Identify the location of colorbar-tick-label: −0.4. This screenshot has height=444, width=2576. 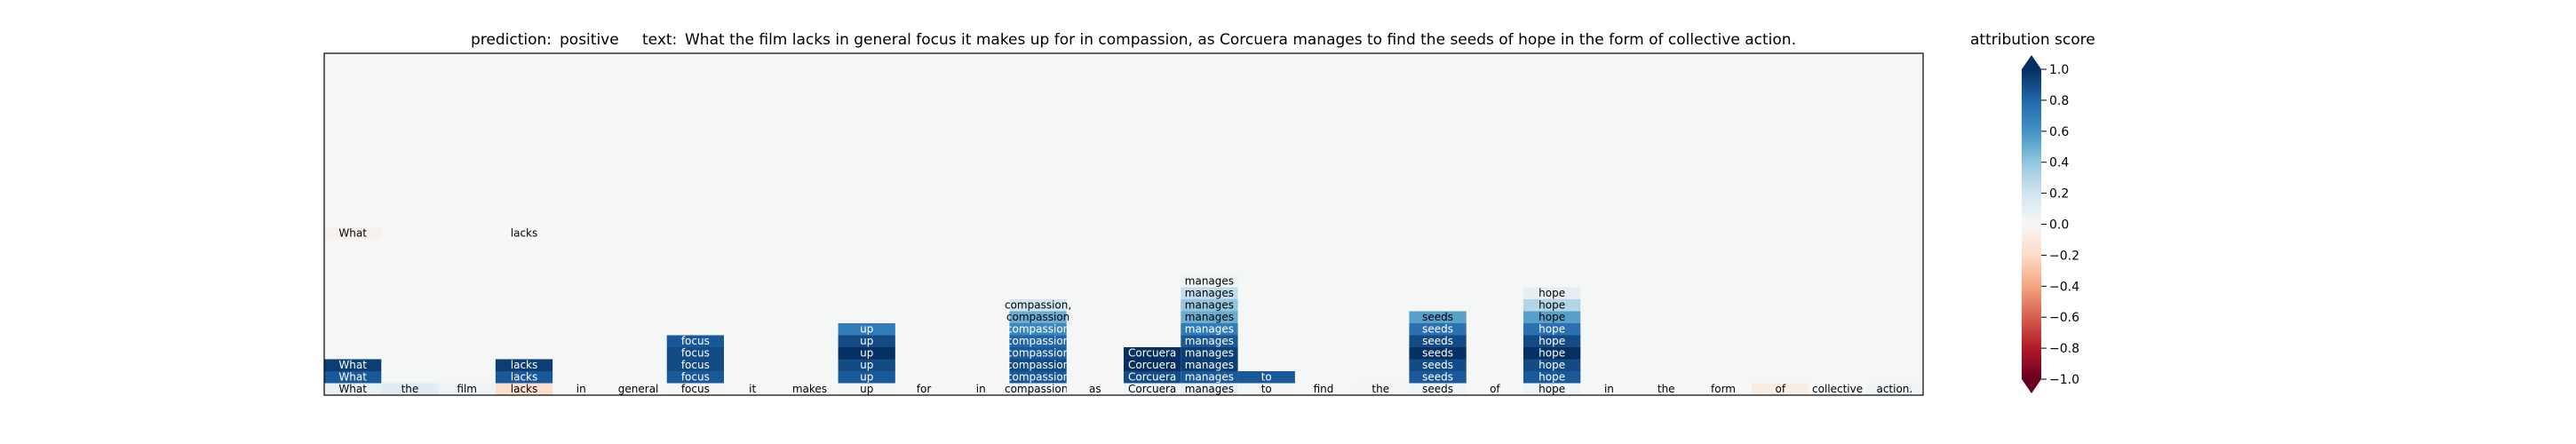
(2064, 287).